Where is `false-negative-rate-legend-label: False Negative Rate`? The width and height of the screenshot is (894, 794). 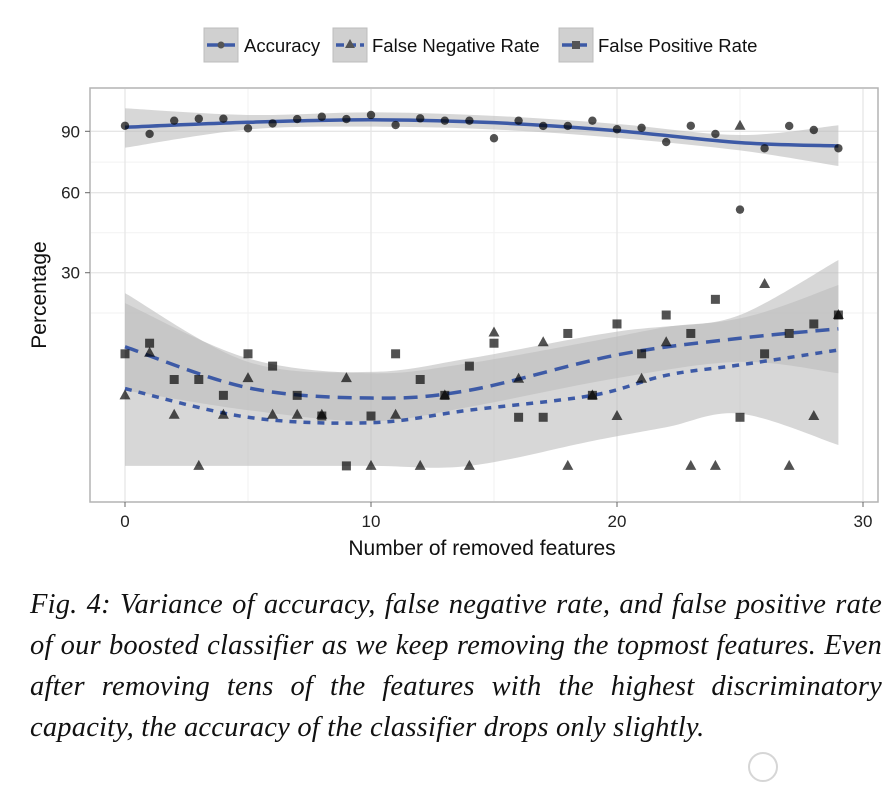
false-negative-rate-legend-label: False Negative Rate is located at coordinates (456, 45).